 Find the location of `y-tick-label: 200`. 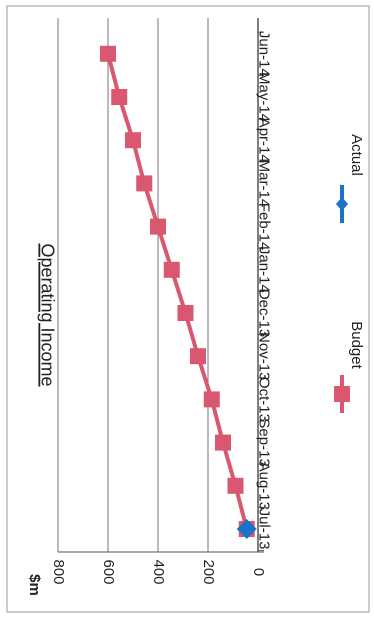

y-tick-label: 200 is located at coordinates (208, 571).